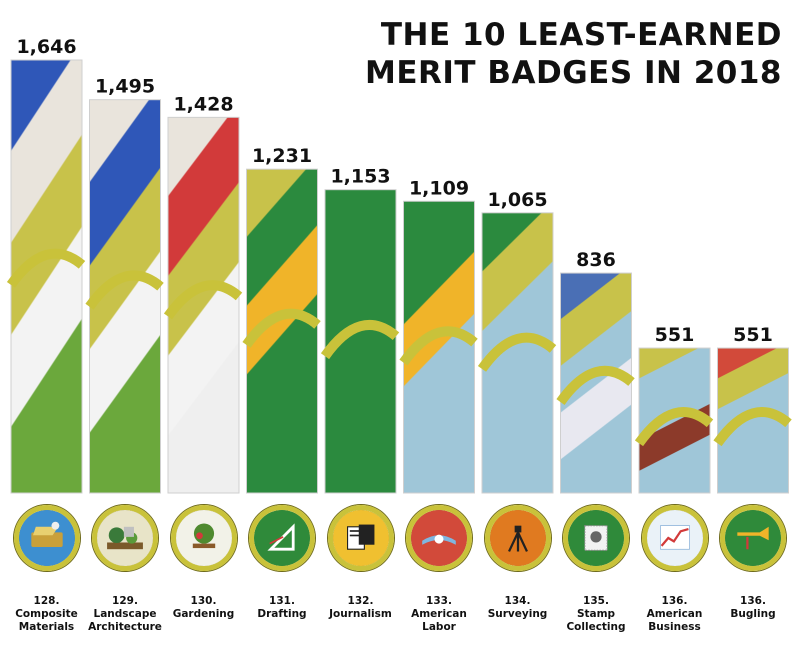 The width and height of the screenshot is (800, 651). I want to click on category-name-line: Collecting, so click(596, 627).